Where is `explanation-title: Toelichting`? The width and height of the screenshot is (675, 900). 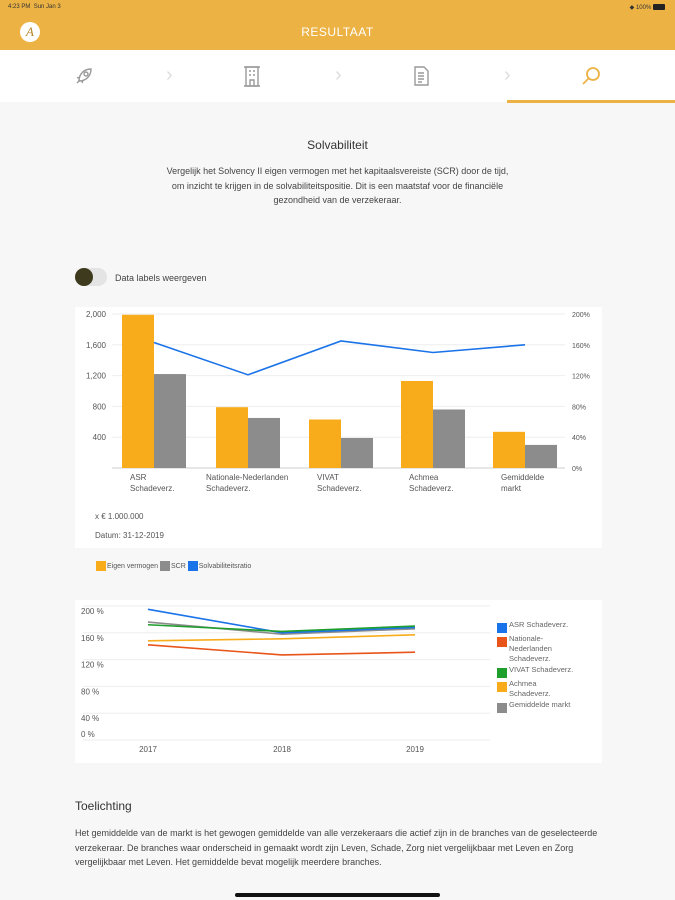
explanation-title: Toelichting is located at coordinates (103, 806).